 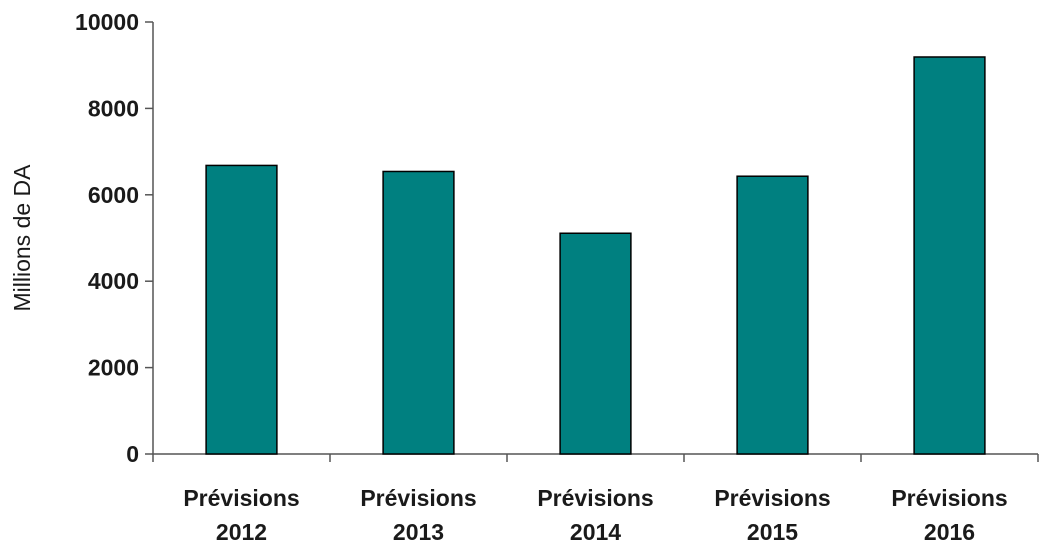 I want to click on y-axis-title: Millions de DA, so click(x=22, y=238).